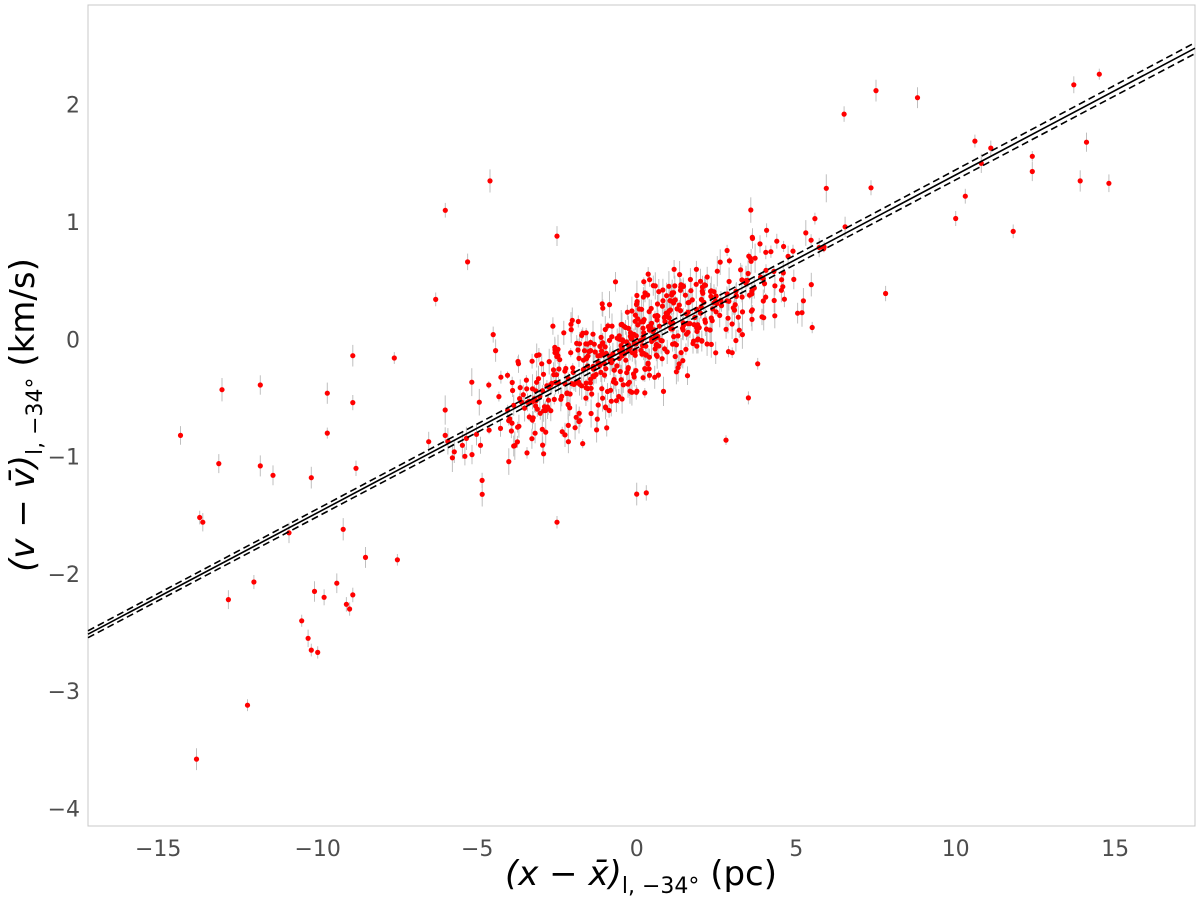 This screenshot has width=1200, height=898. Describe the element at coordinates (64, 575) in the screenshot. I see `y-tick-label: −2` at that location.